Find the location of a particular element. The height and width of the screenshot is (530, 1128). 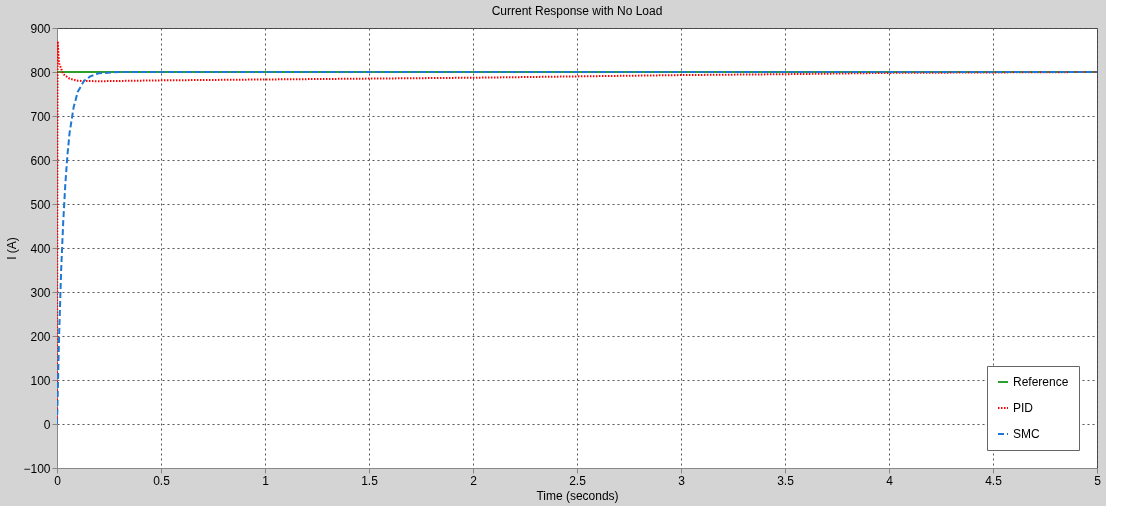

y-tick-label: 100 is located at coordinates (40, 380).